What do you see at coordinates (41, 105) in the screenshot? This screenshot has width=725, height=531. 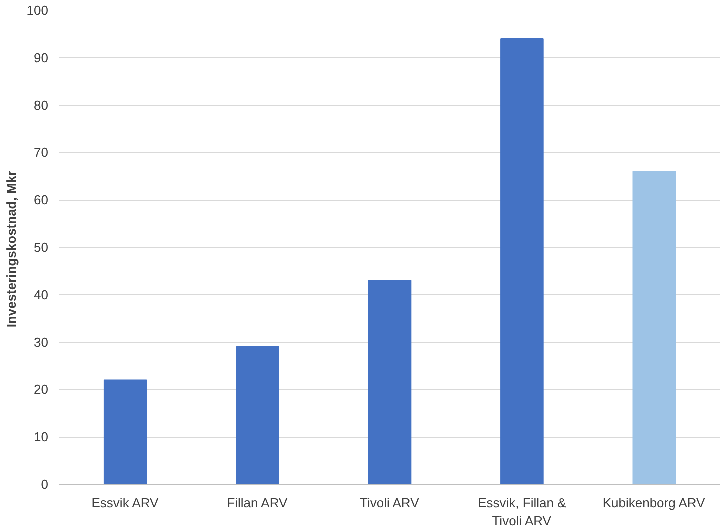 I see `y-tick-label: 80` at bounding box center [41, 105].